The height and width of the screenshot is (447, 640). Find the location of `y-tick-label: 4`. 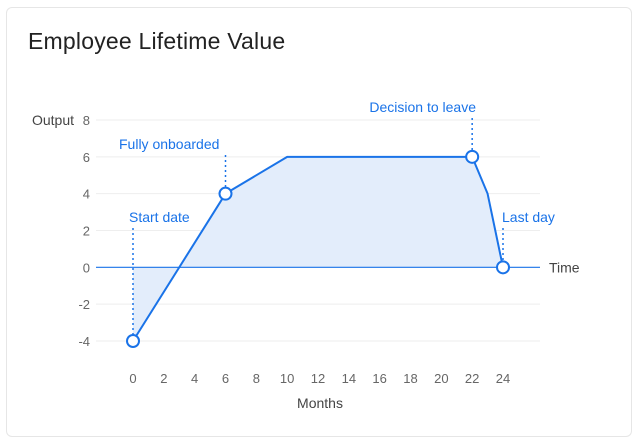

y-tick-label: 4 is located at coordinates (86, 194).